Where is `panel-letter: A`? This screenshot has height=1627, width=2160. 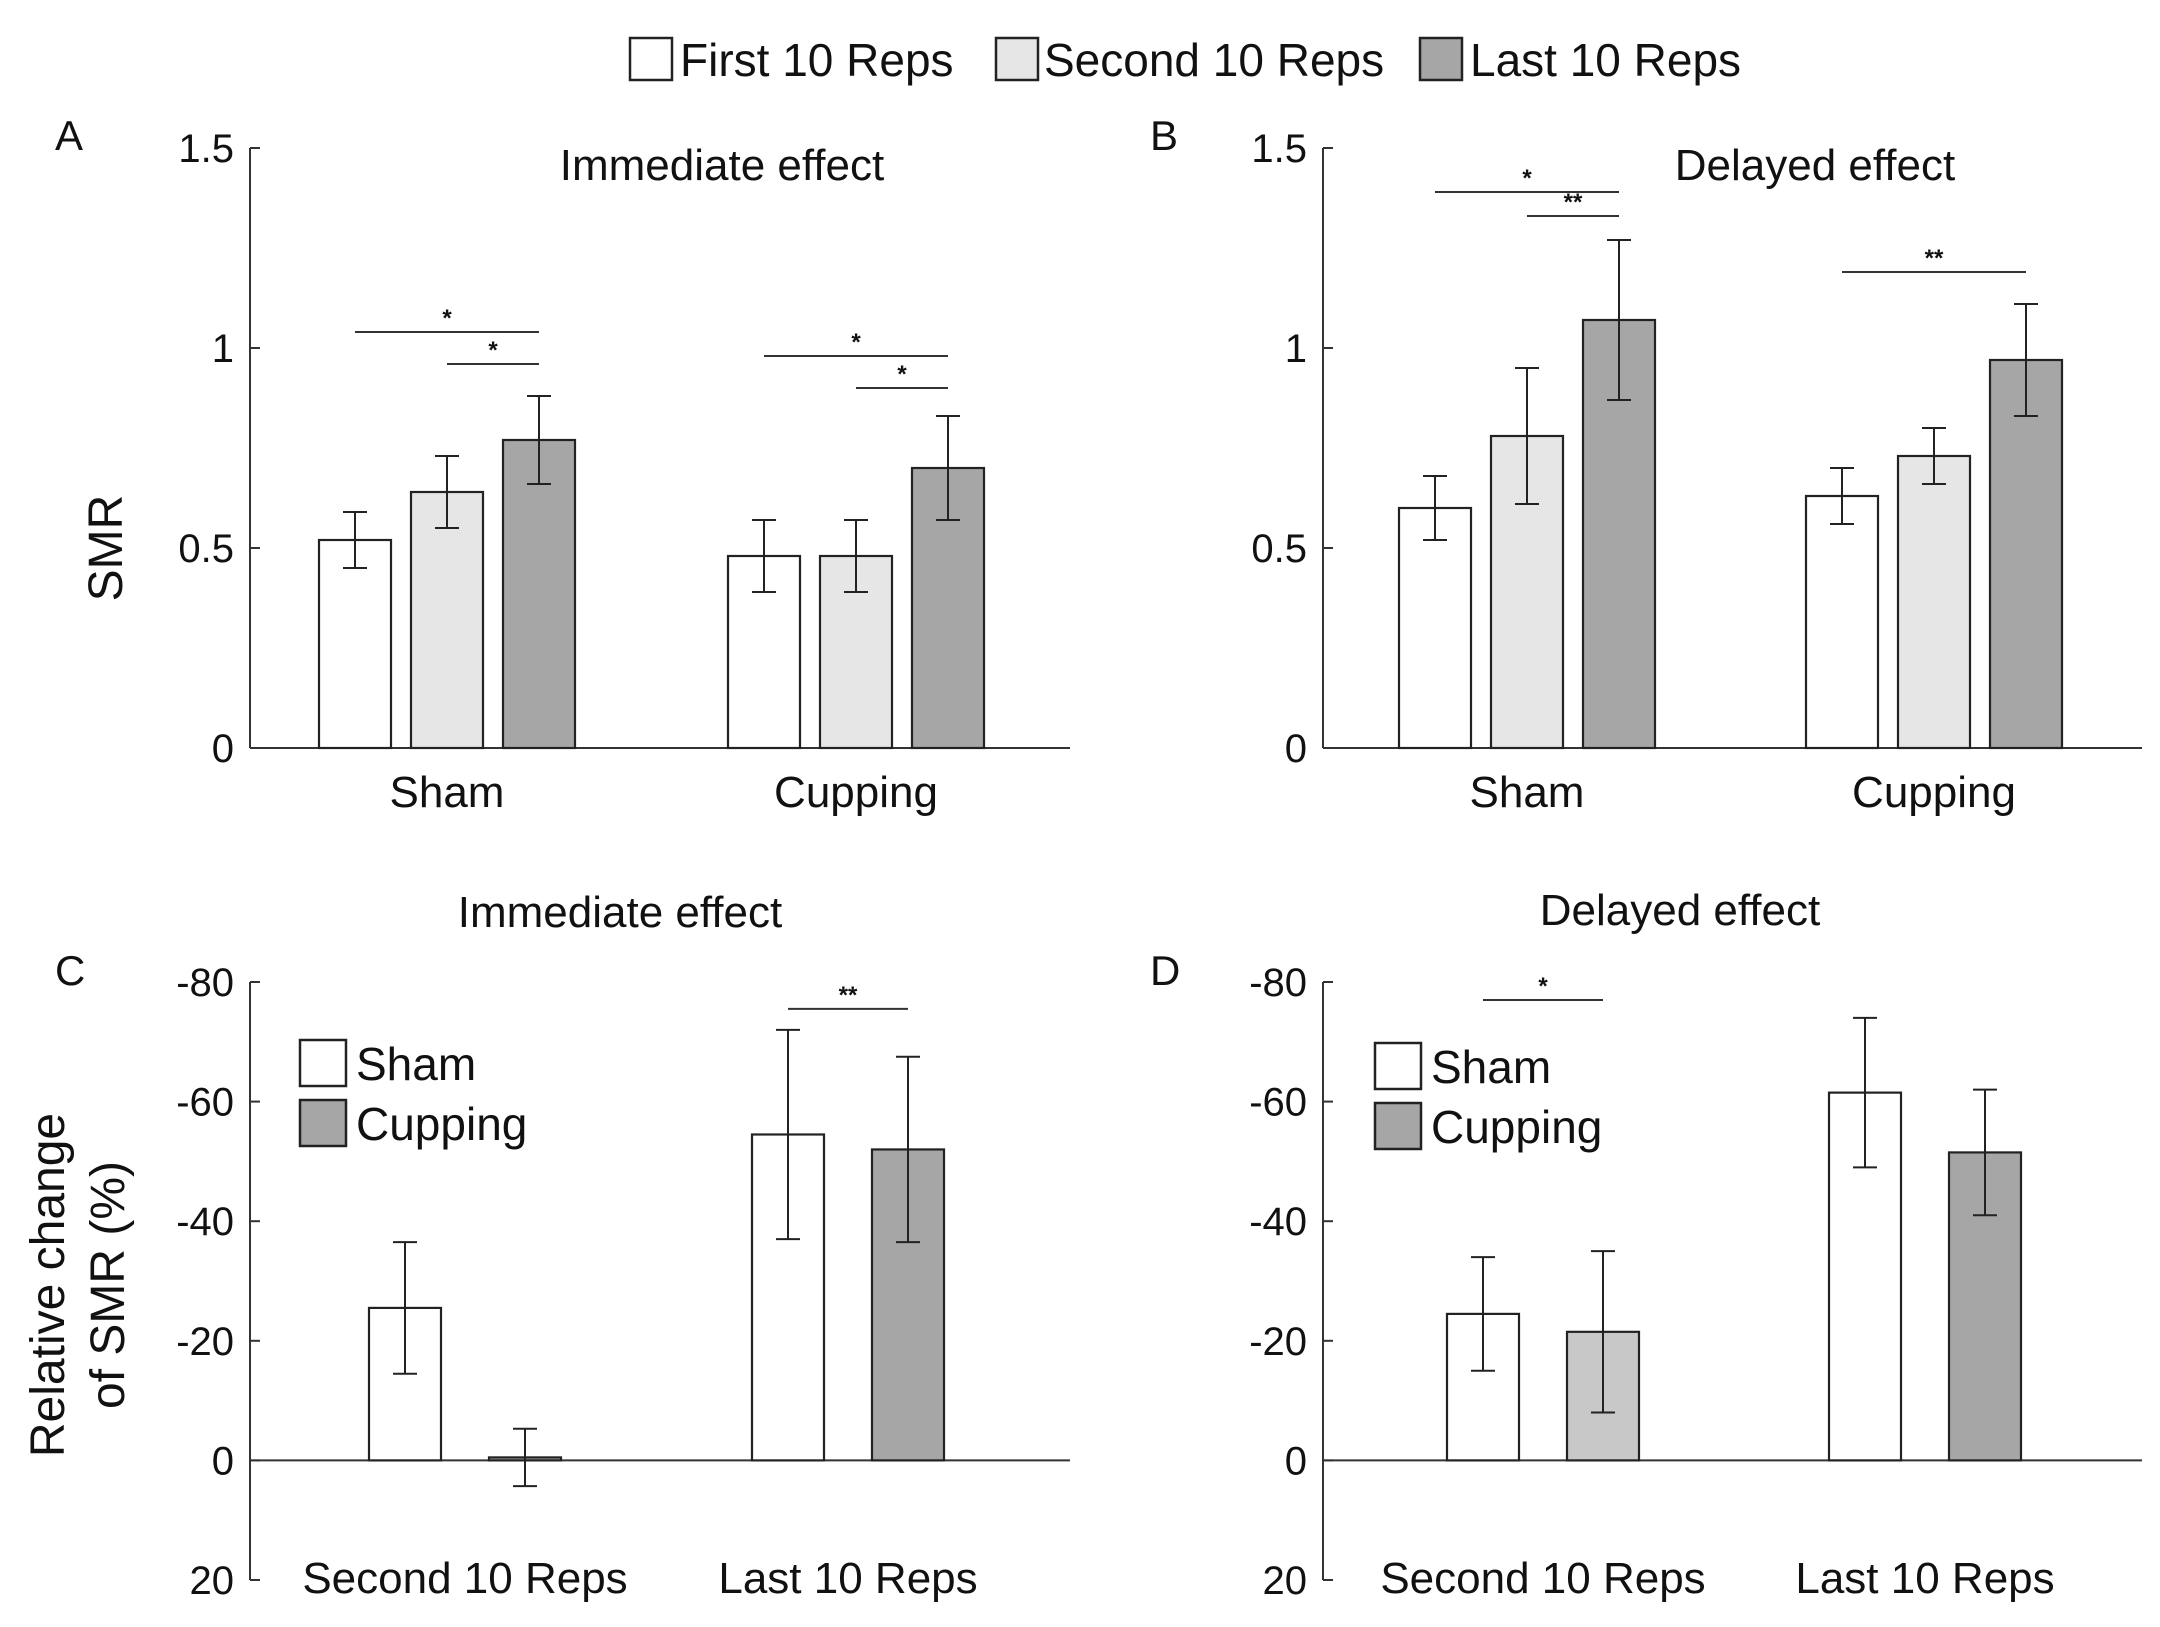
panel-letter: A is located at coordinates (69, 135).